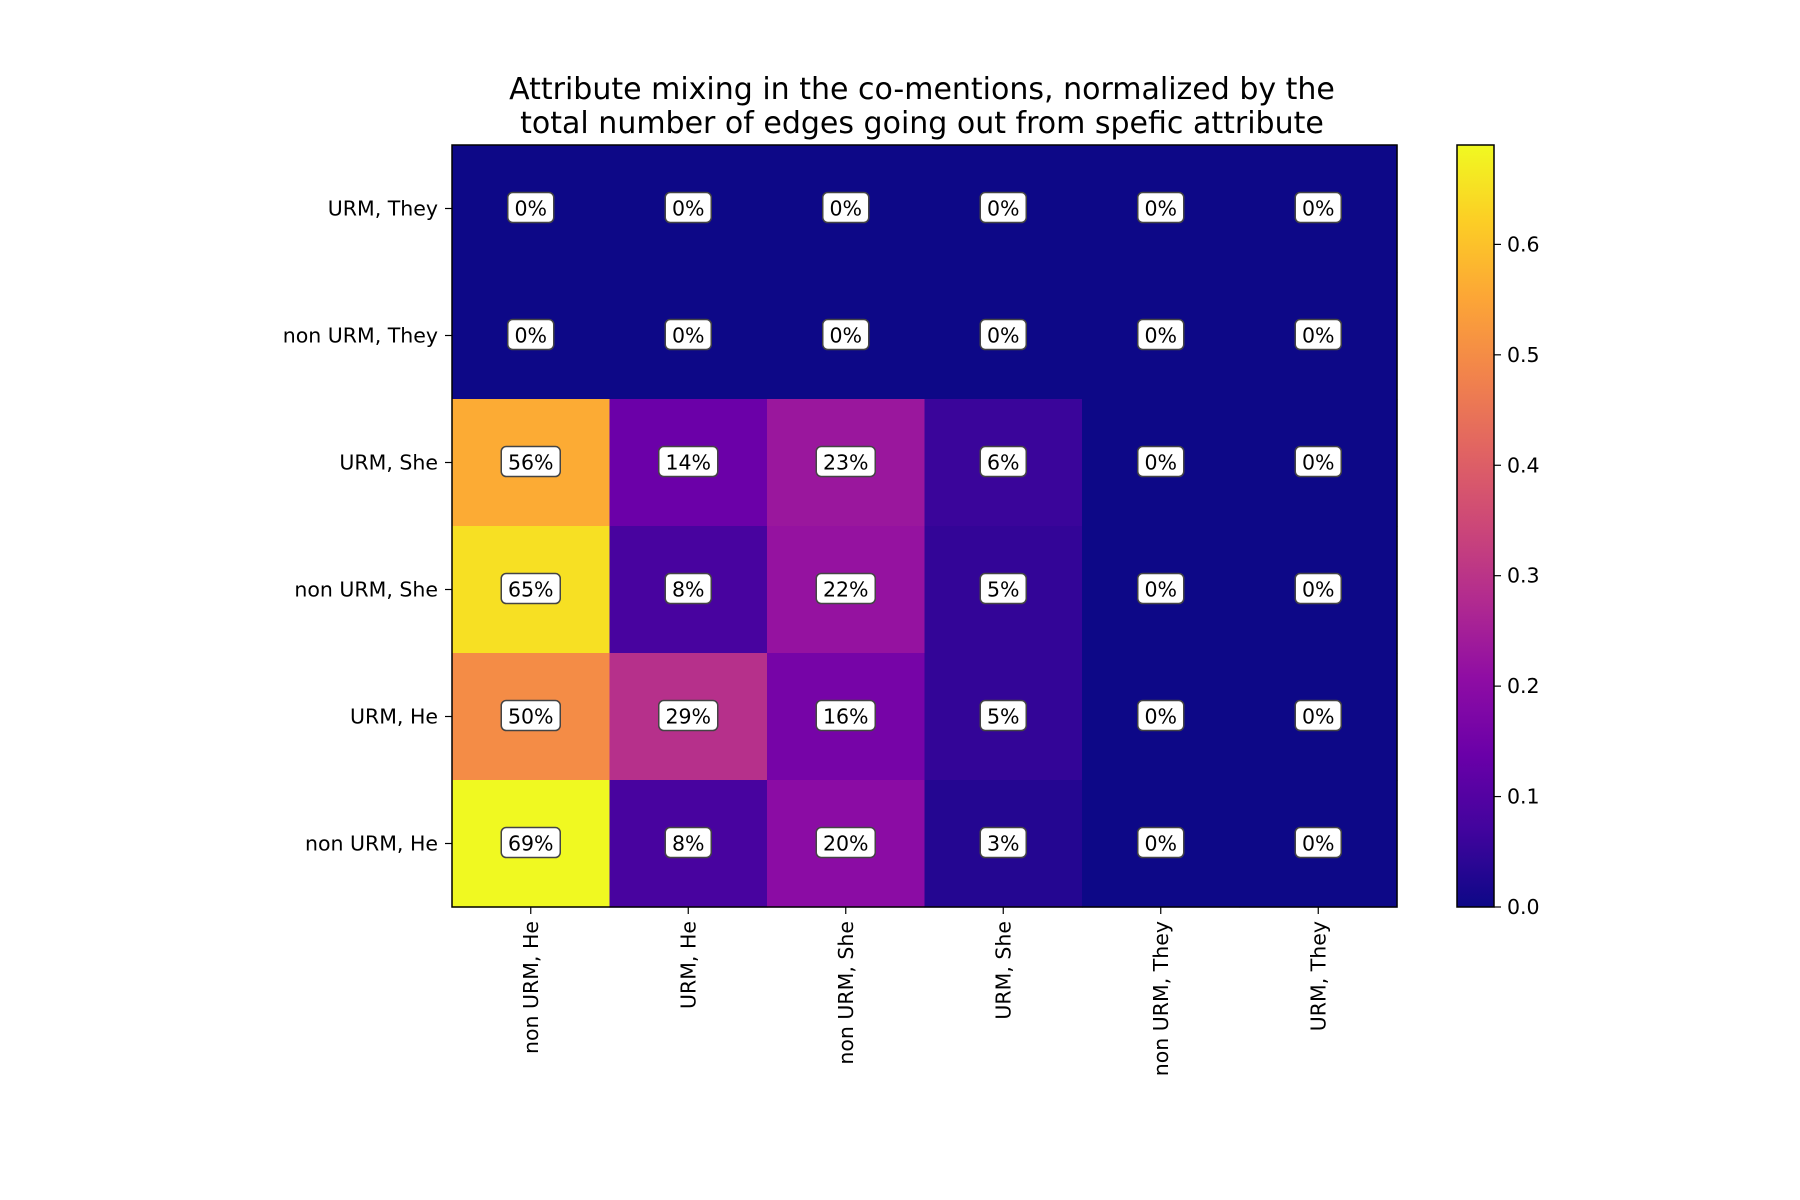  What do you see at coordinates (1523, 797) in the screenshot?
I see `colorbar-tick-label: 0.1` at bounding box center [1523, 797].